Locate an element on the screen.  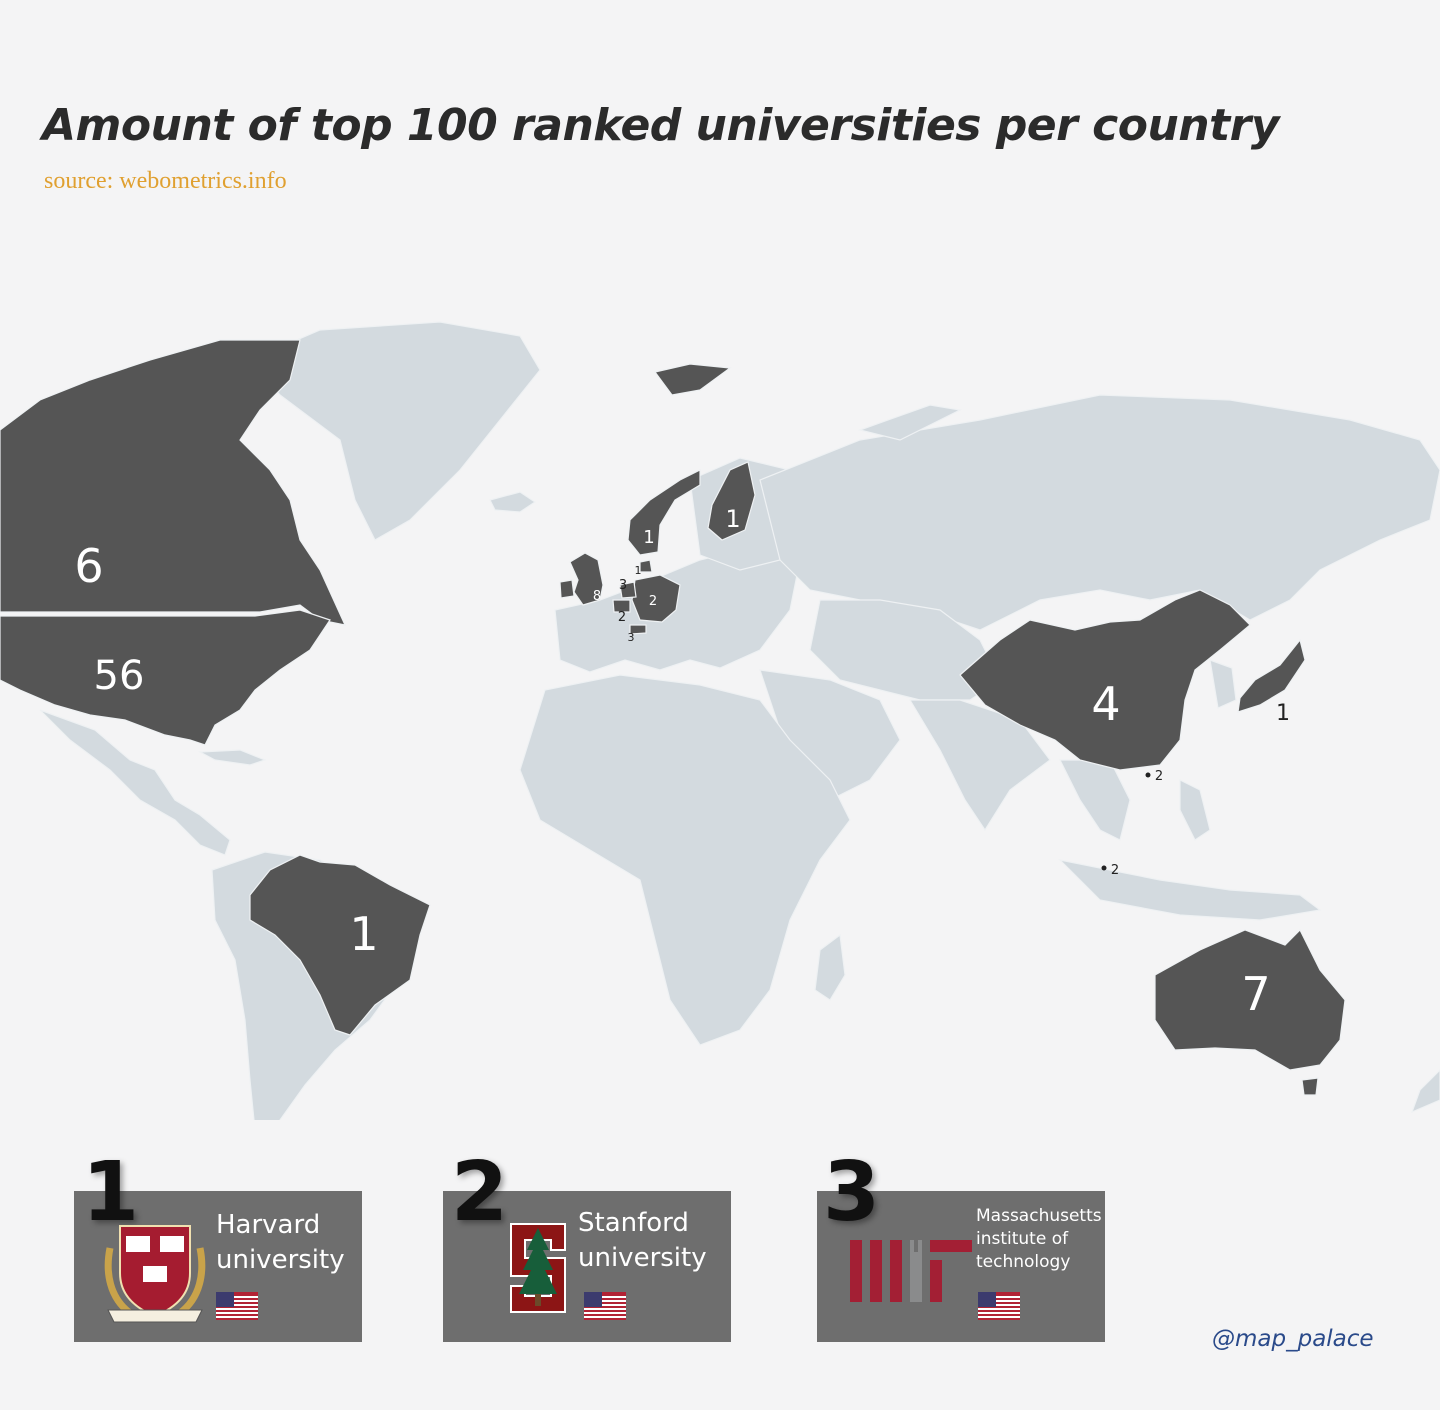
count-china: 4 is located at coordinates (1105, 704).